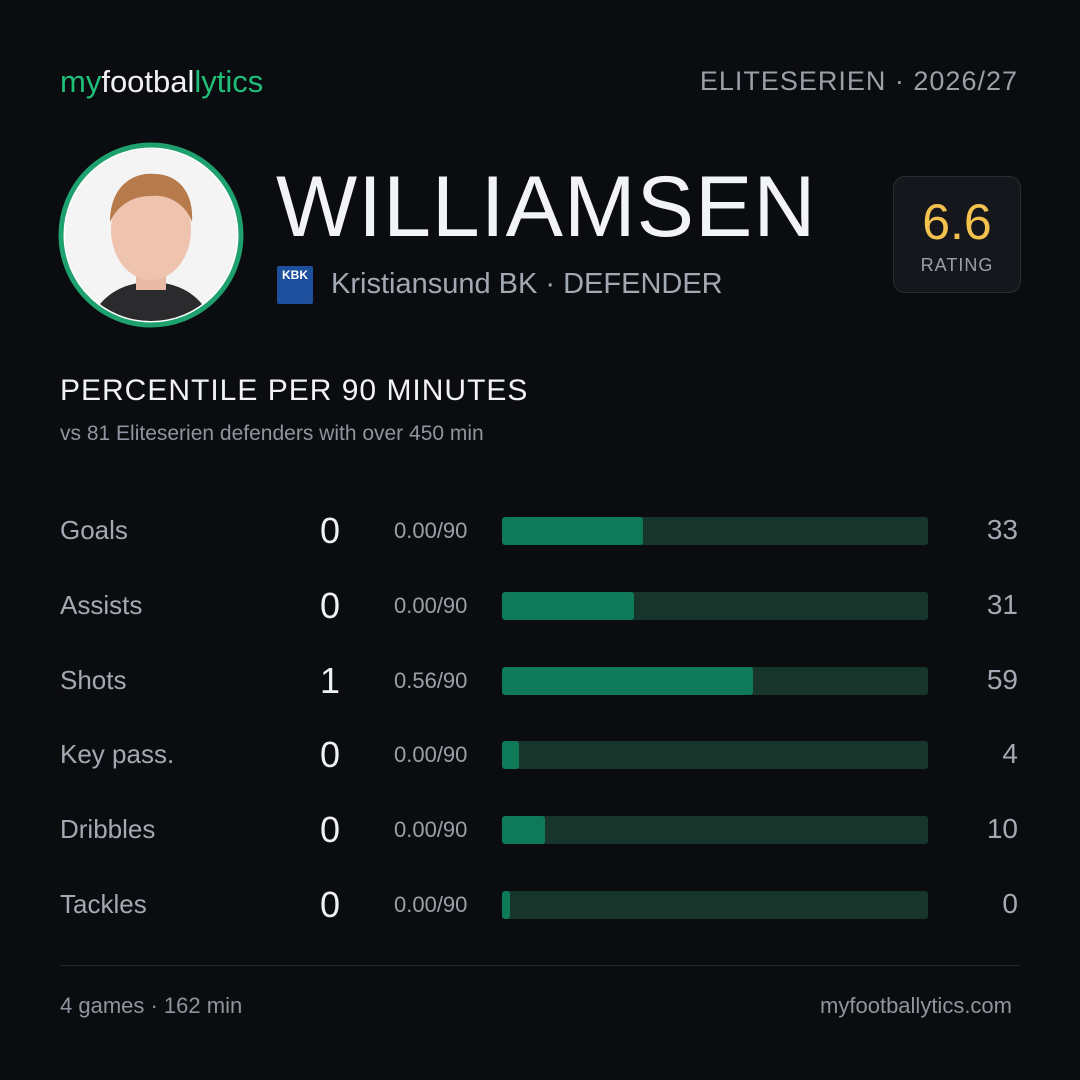 Image resolution: width=1080 pixels, height=1080 pixels. I want to click on stat-percentile: 59, so click(1002, 679).